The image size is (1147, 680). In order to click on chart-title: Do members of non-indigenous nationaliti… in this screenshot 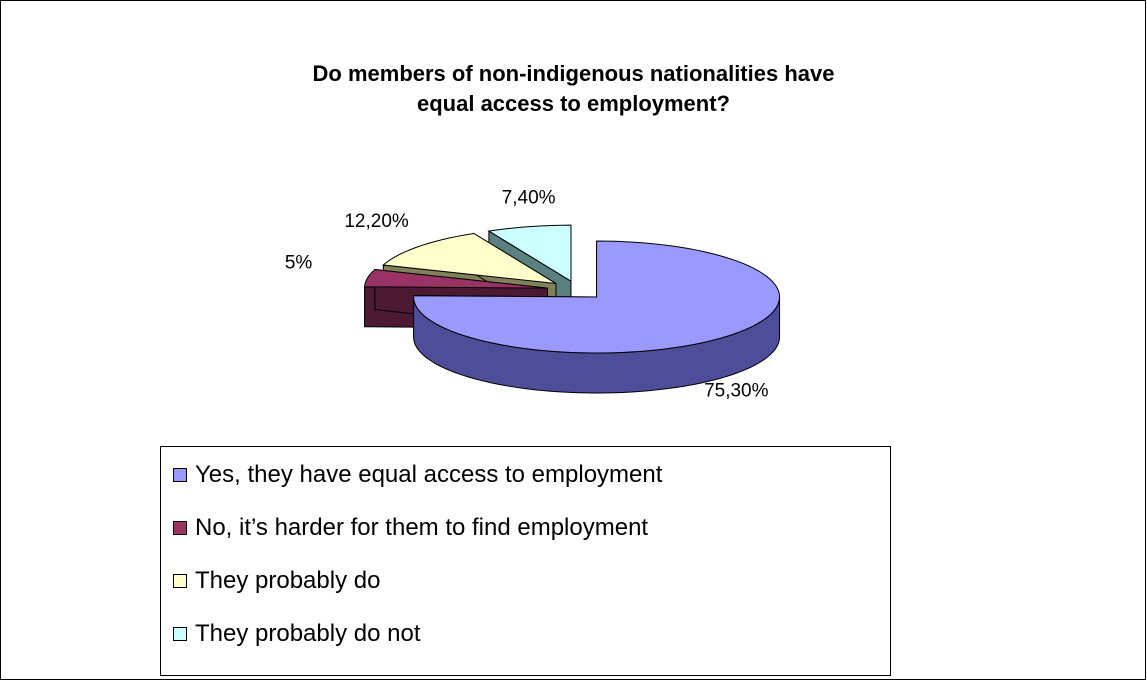, I will do `click(573, 88)`.